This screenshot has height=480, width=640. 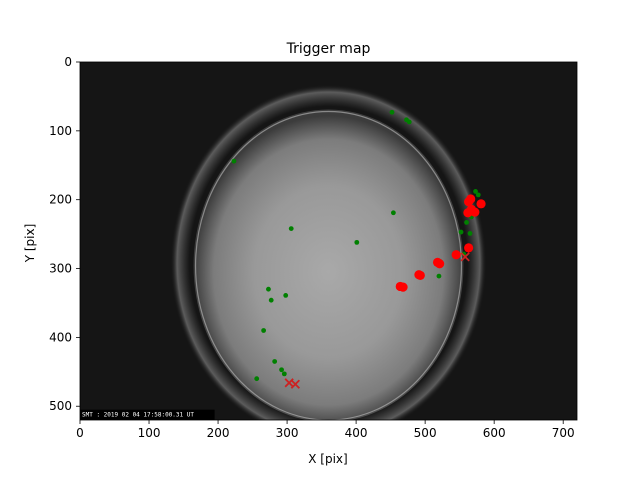 What do you see at coordinates (218, 433) in the screenshot?
I see `x-tick-label: 200` at bounding box center [218, 433].